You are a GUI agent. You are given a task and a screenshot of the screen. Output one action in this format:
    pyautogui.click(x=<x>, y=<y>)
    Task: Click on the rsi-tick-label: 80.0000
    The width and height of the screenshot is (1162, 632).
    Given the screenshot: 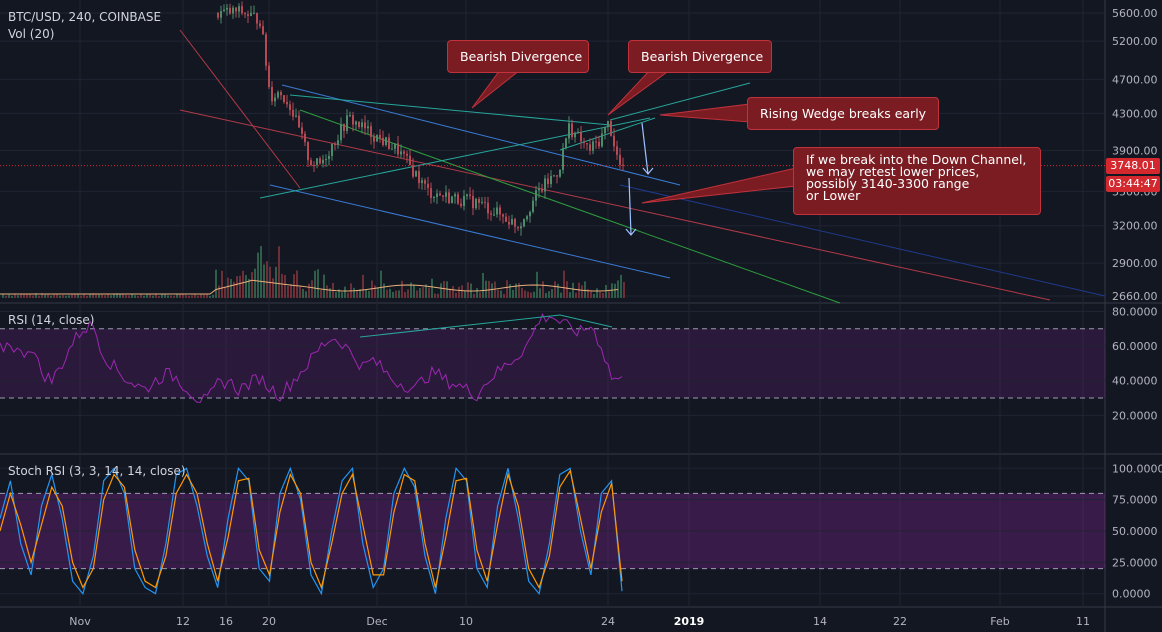 What is the action you would take?
    pyautogui.click(x=1135, y=311)
    